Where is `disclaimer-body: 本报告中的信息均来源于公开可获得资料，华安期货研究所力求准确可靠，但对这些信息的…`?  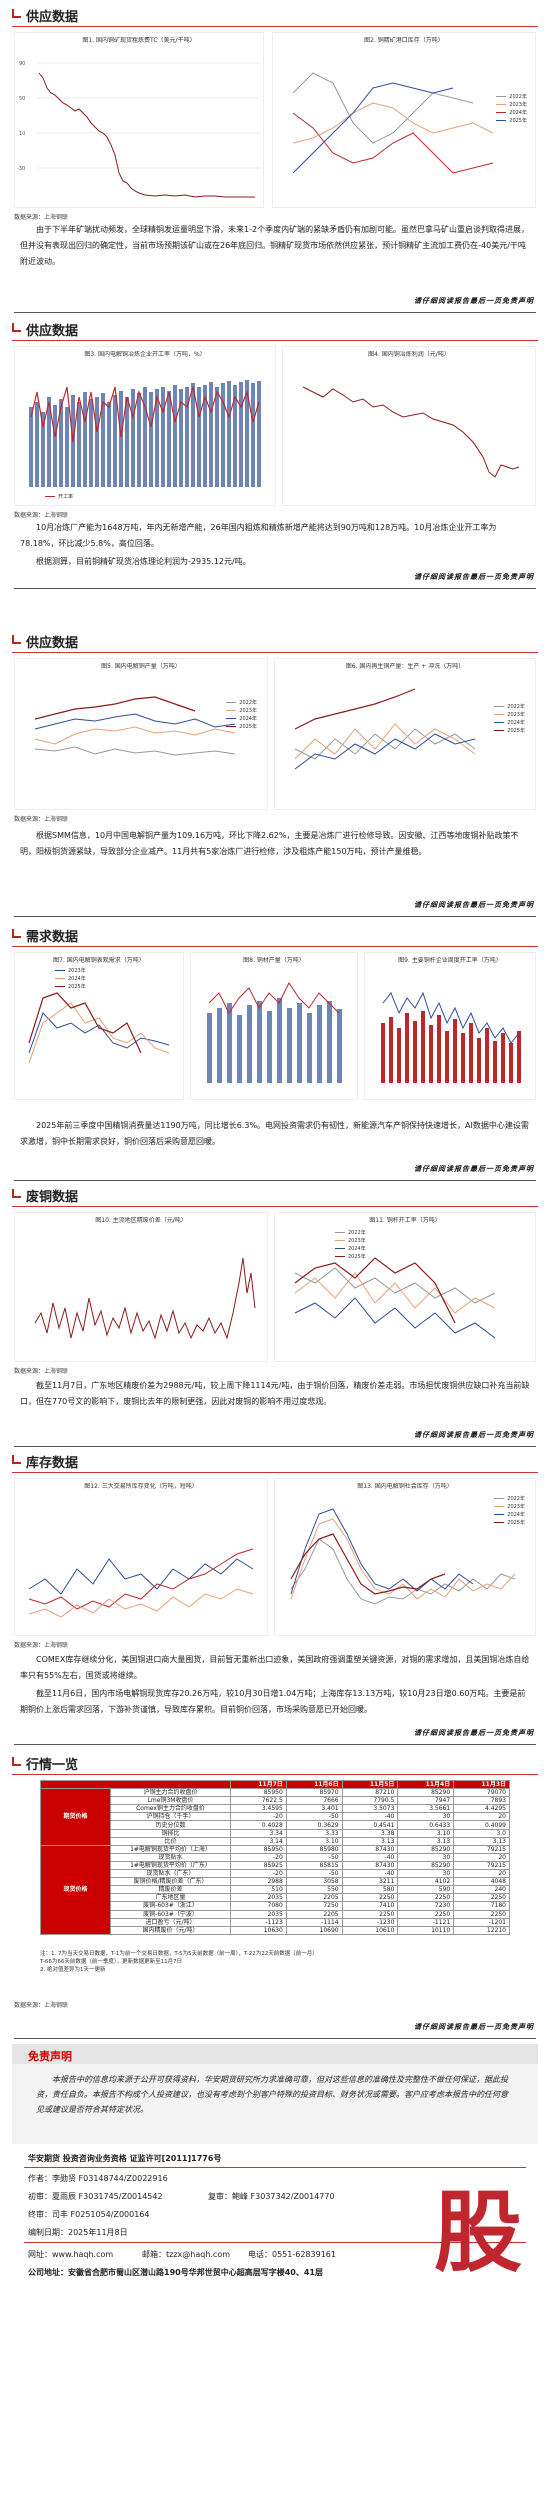 disclaimer-body: 本报告中的信息均来源于公开可获得资料，华安期货研究所力求准确可靠，但对这些信息的… is located at coordinates (272, 2094).